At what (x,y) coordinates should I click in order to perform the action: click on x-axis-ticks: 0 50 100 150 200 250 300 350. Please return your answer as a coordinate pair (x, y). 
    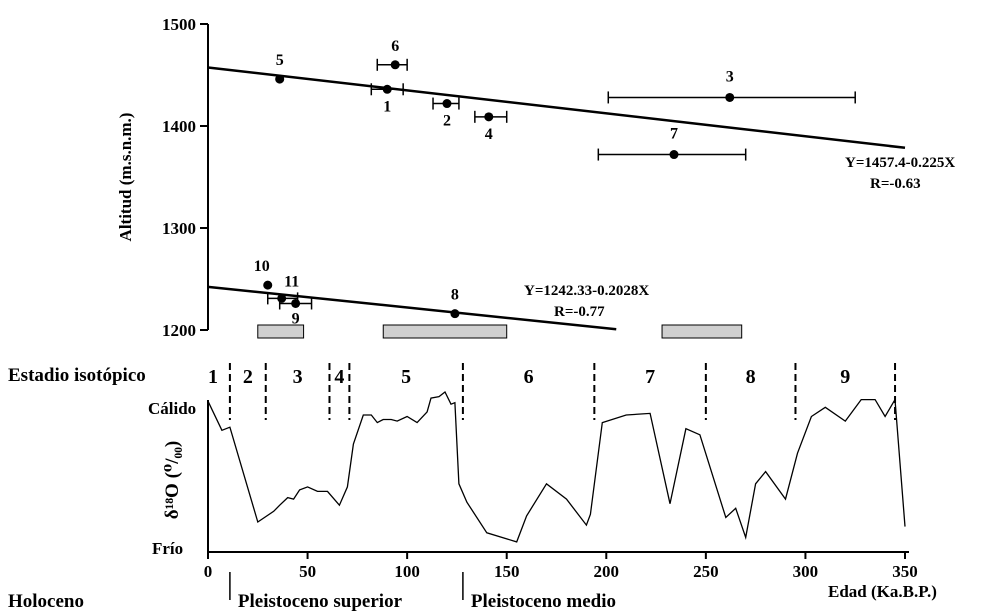
    Looking at the image, I should click on (561, 566).